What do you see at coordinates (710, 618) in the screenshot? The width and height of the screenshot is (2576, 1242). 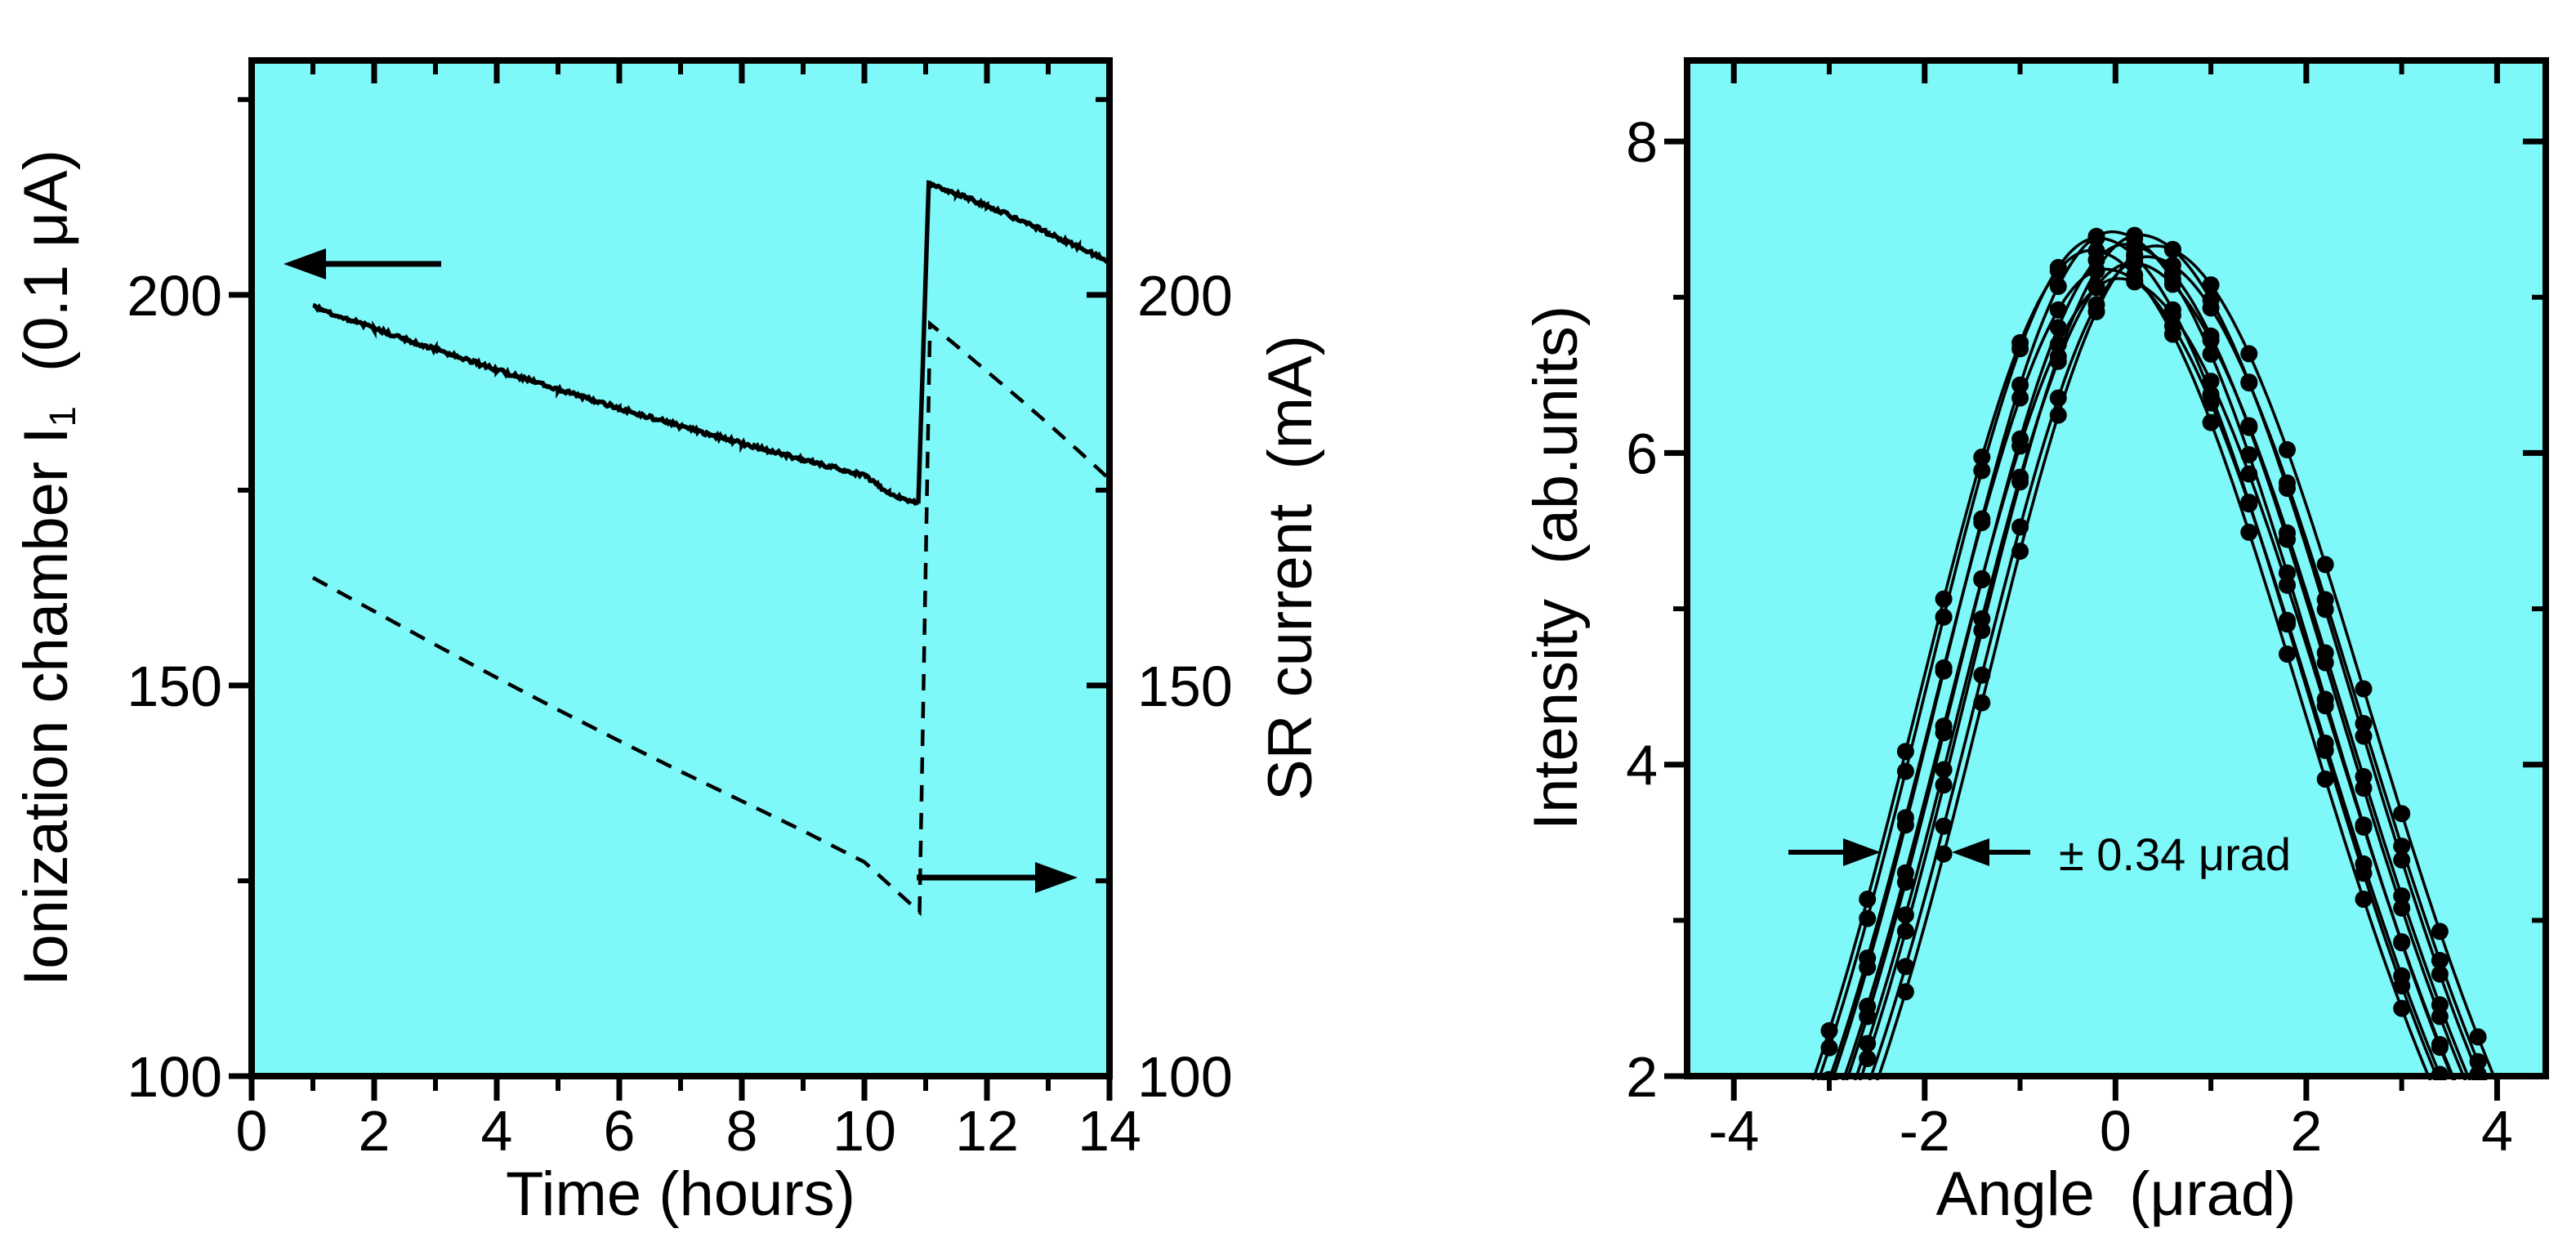 I see `series-sr-current` at bounding box center [710, 618].